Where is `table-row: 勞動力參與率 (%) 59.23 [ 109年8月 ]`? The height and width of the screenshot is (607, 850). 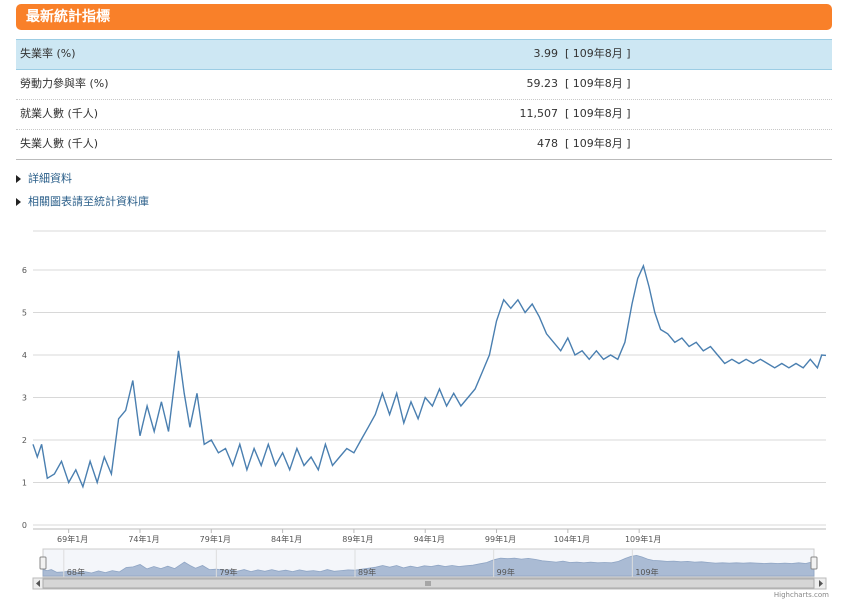 table-row: 勞動力參與率 (%) 59.23 [ 109年8月 ] is located at coordinates (424, 85).